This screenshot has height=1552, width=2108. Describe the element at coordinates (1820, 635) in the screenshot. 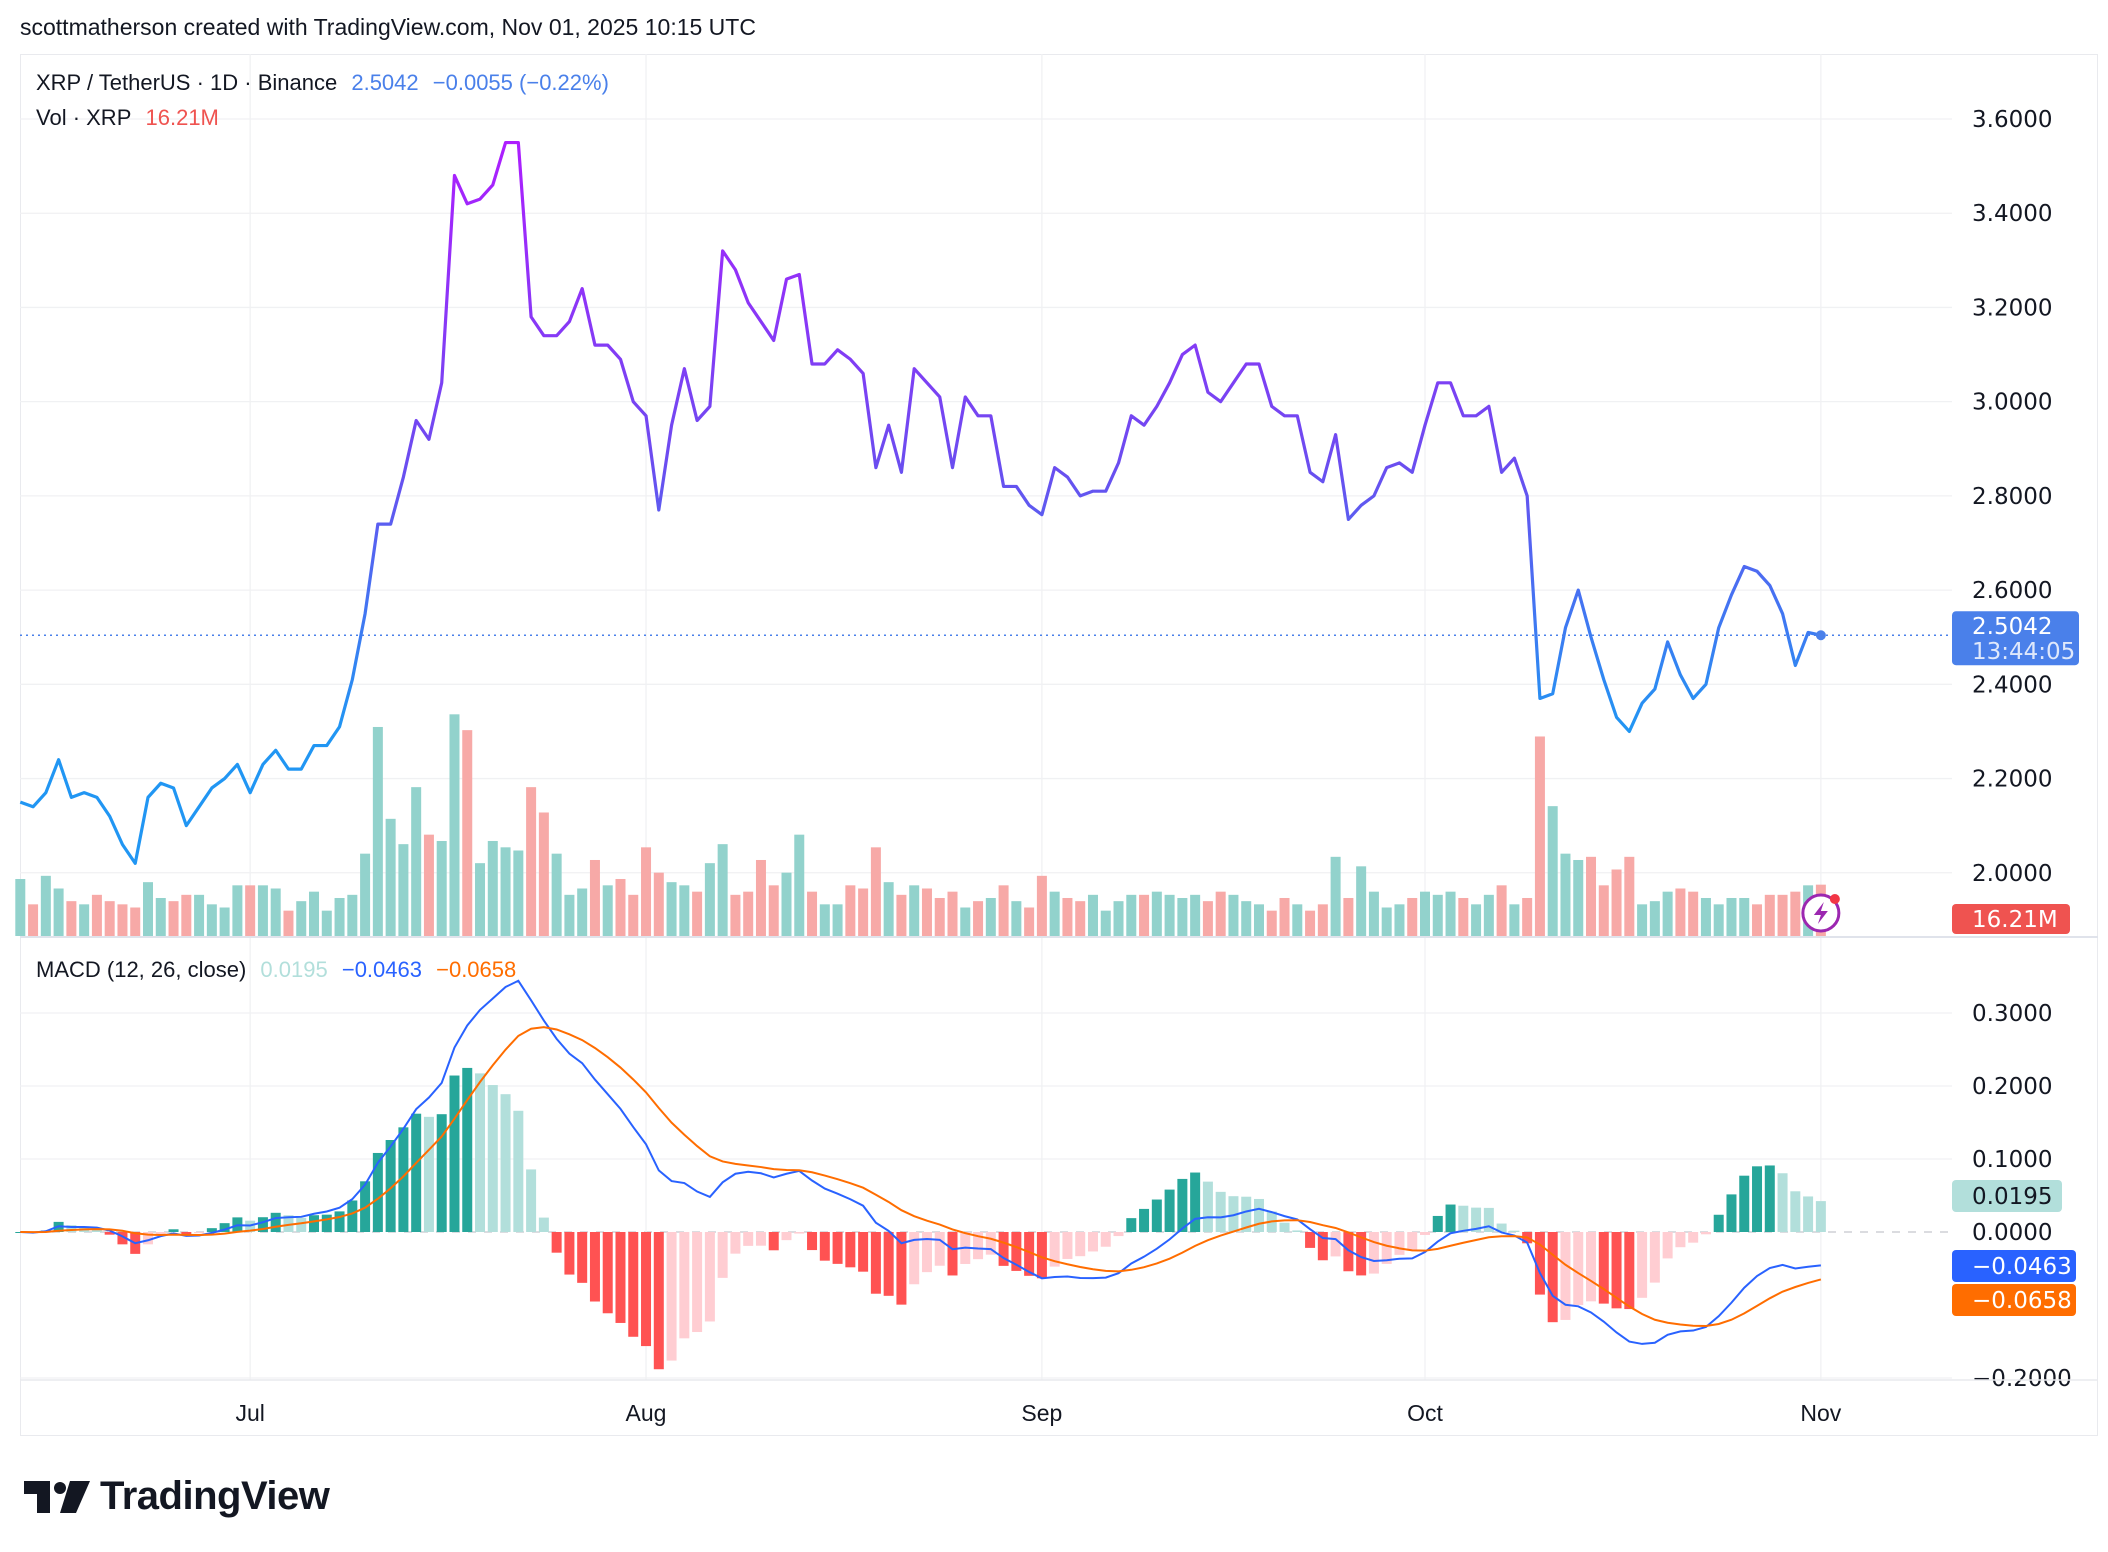

I see `last-price-dot` at that location.